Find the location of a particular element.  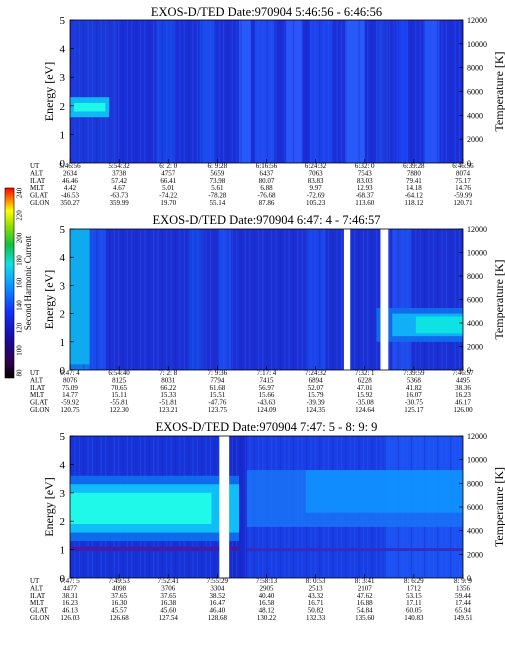

orbit-table-cell: 4.42 is located at coordinates (70, 188).